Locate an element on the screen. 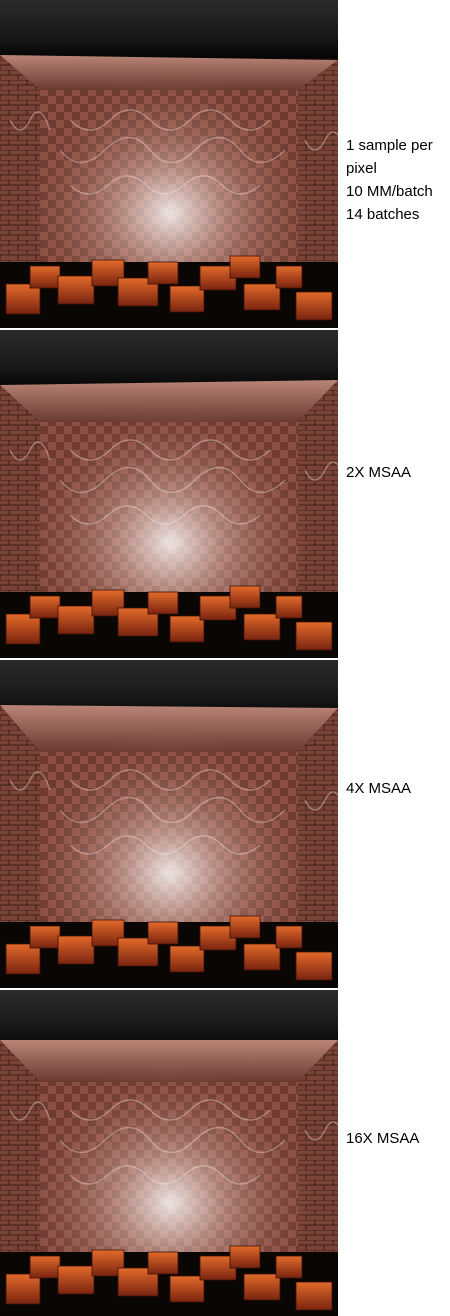 This screenshot has width=450, height=1316. caption-3: 4X MSAA is located at coordinates (398, 788).